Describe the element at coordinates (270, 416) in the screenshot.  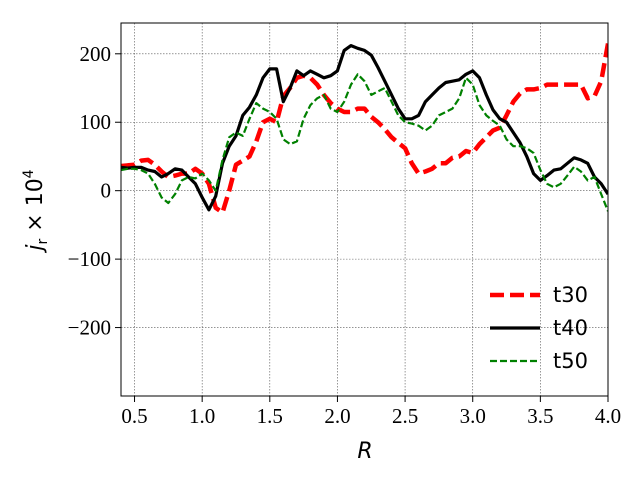
I see `x-tick-label: 1.5` at that location.